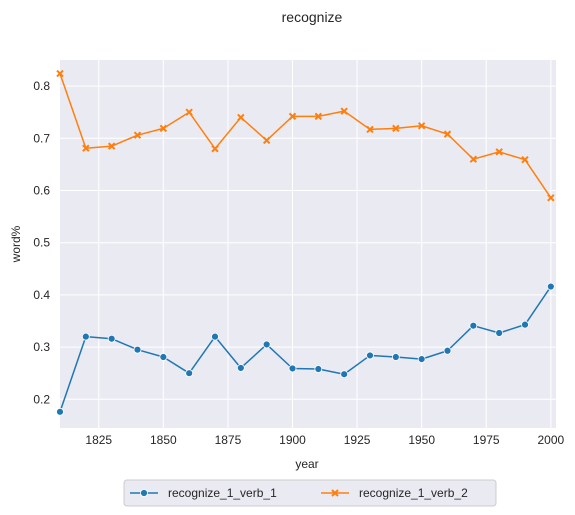 Image resolution: width=575 pixels, height=515 pixels. What do you see at coordinates (413, 493) in the screenshot?
I see `legend-label-2: recognize_1_verb_2` at bounding box center [413, 493].